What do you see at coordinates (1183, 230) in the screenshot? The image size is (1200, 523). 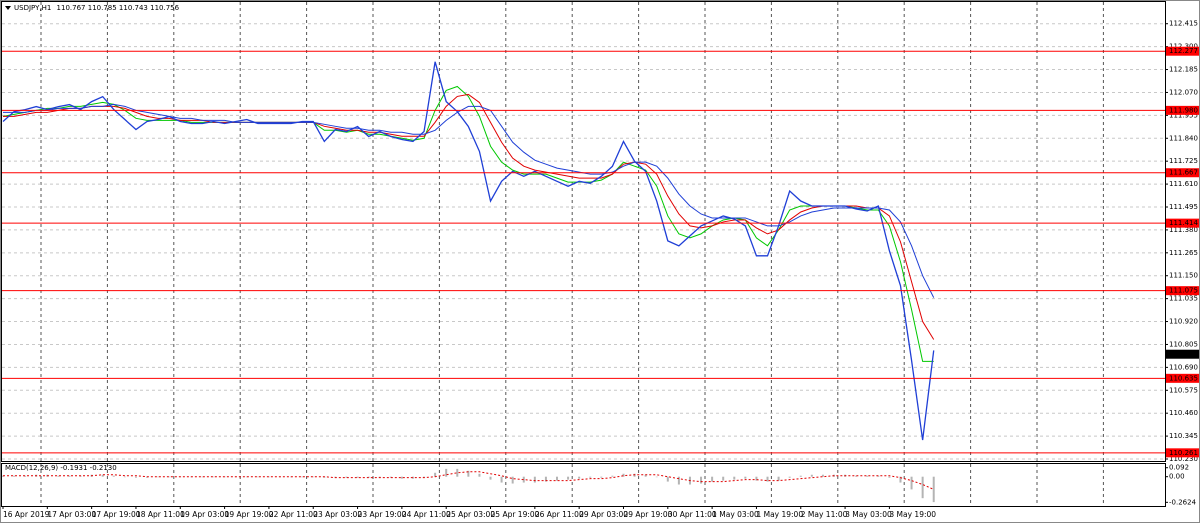 I see `y-tick-label: 111.380` at bounding box center [1183, 230].